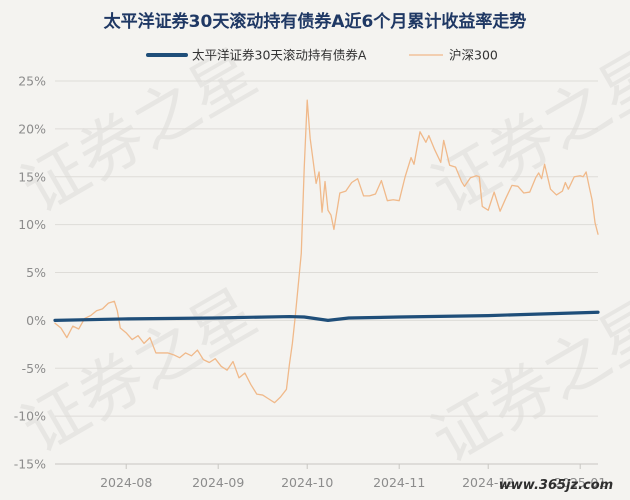  I want to click on site-watermark: www.365jz.com, so click(556, 485).